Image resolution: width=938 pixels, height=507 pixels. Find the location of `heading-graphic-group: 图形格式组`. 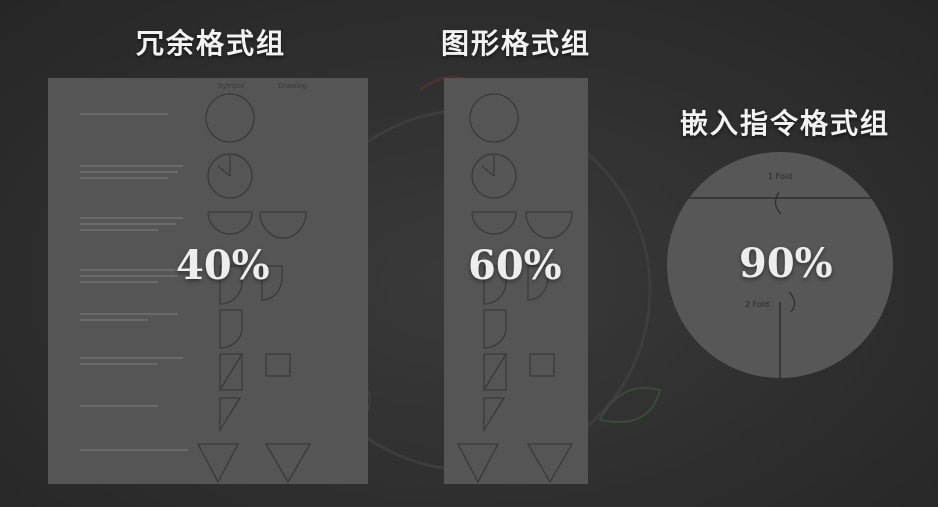

heading-graphic-group: 图形格式组 is located at coordinates (516, 43).